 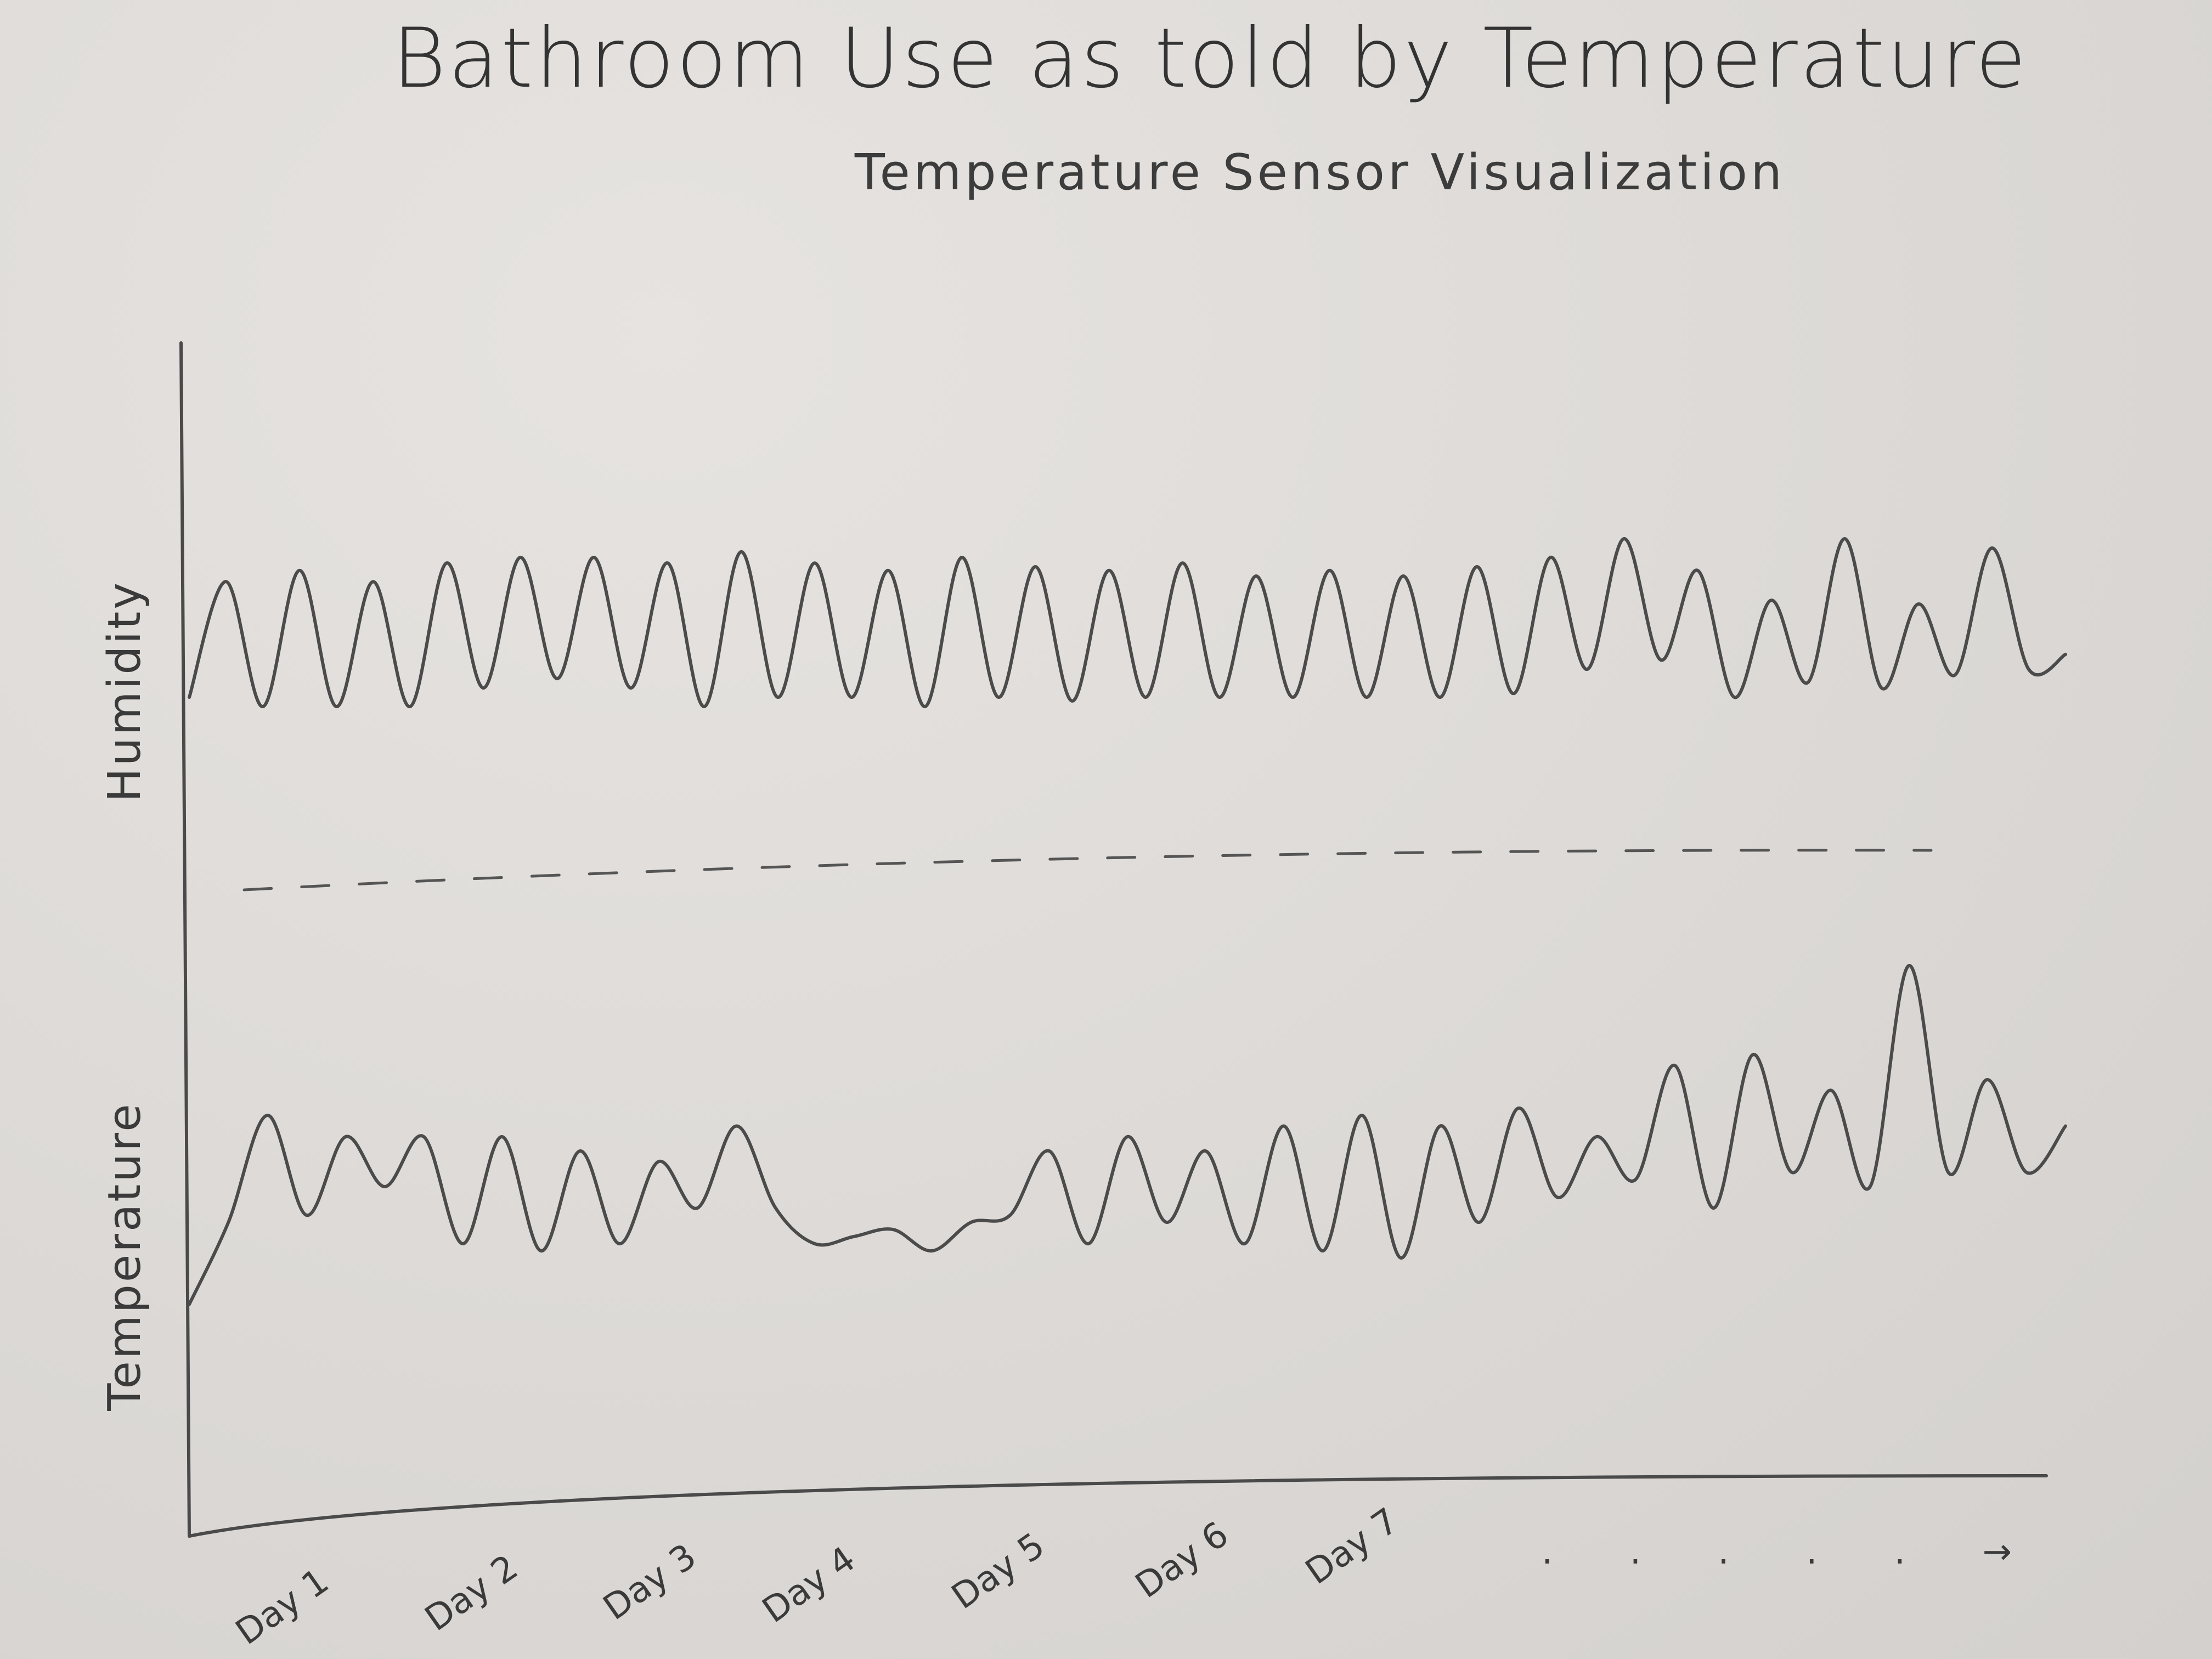 What do you see at coordinates (1128, 622) in the screenshot?
I see `humidity-series-line` at bounding box center [1128, 622].